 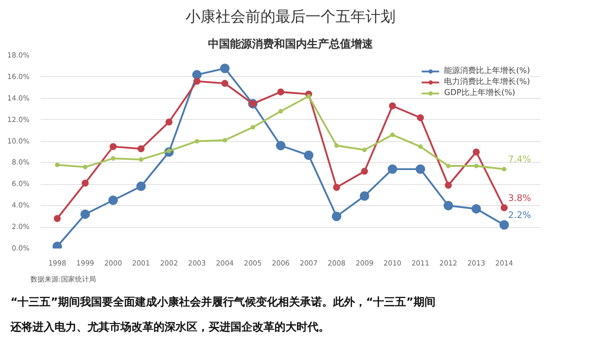 I want to click on legend-label: GDP比上年增长(%), so click(x=480, y=92).